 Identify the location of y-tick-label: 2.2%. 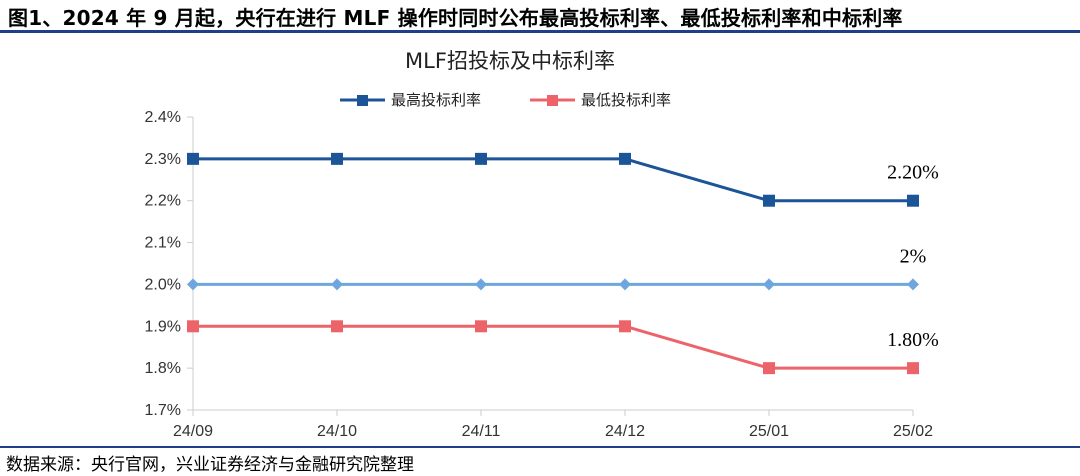
(163, 201).